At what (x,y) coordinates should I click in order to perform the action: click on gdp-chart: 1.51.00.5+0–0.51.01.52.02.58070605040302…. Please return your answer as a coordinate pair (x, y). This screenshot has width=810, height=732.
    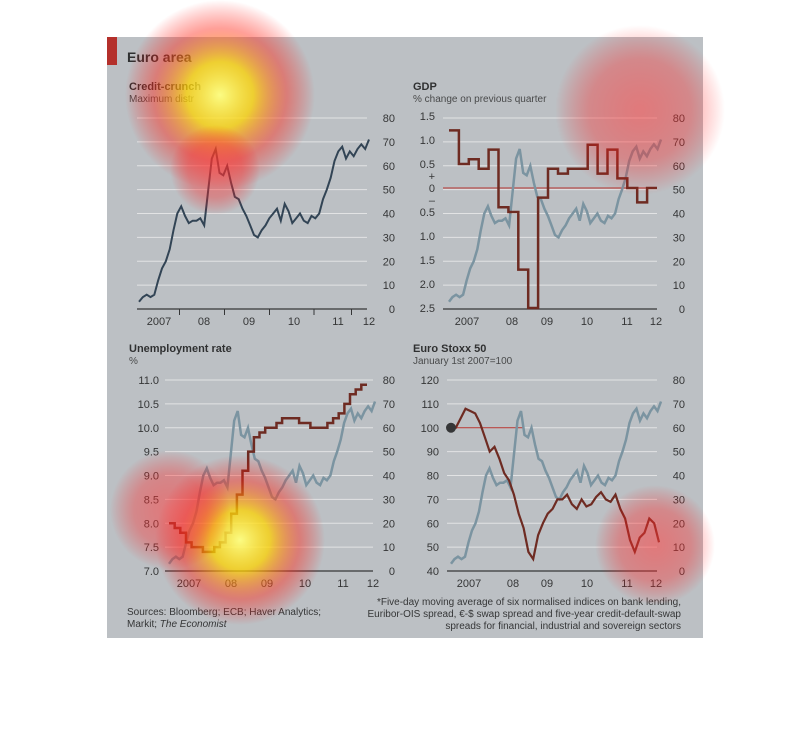
    Looking at the image, I should click on (552, 219).